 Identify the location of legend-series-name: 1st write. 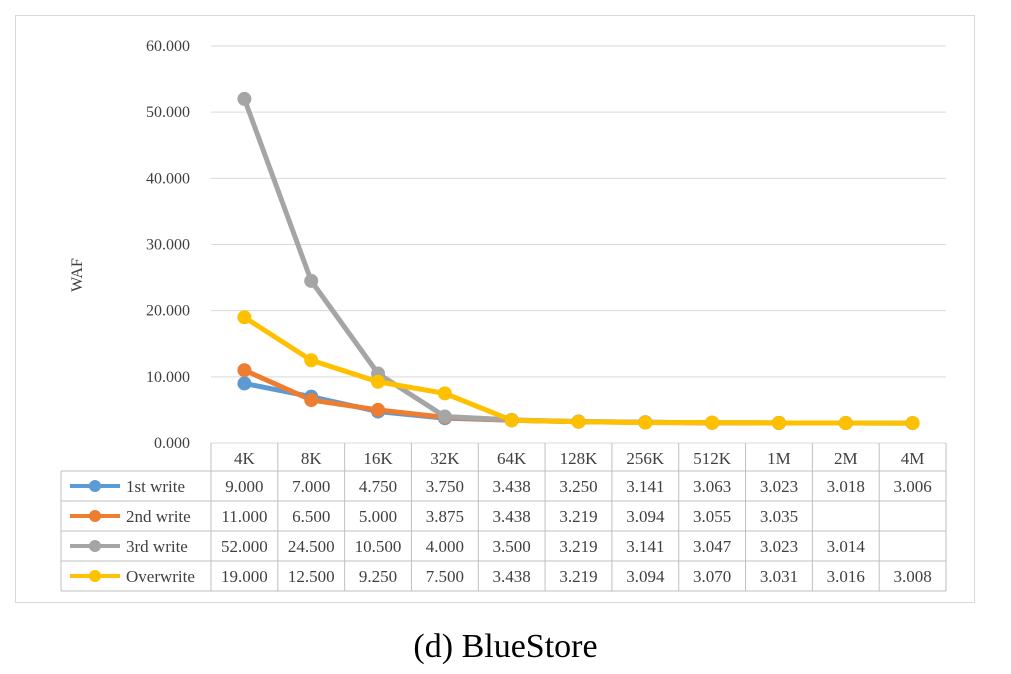
(155, 486).